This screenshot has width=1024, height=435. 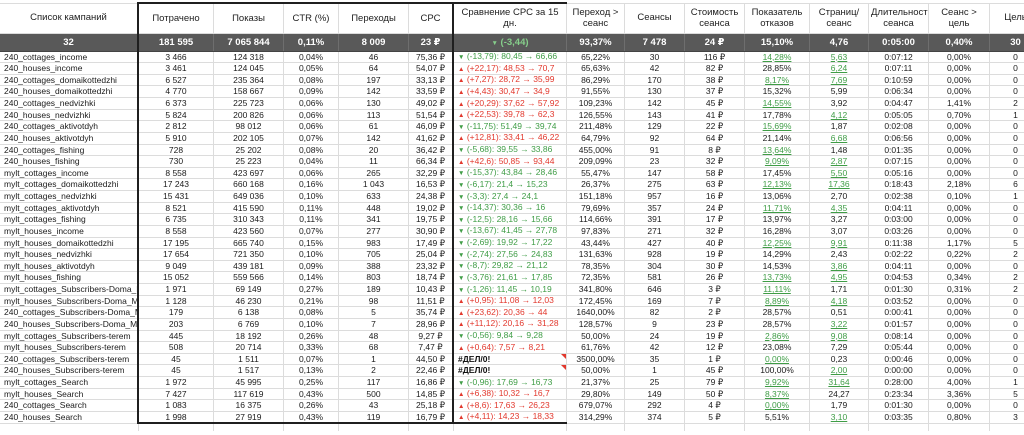 What do you see at coordinates (374, 127) in the screenshot?
I see `cell-clicks: 61` at bounding box center [374, 127].